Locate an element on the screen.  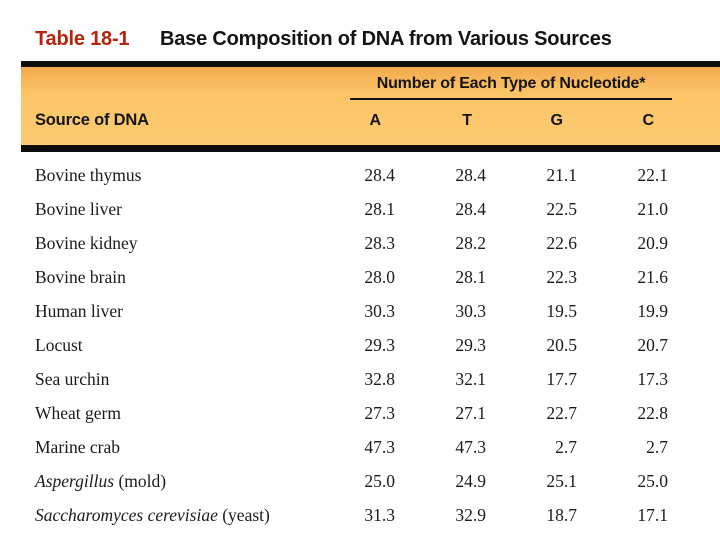
mid-rule is located at coordinates (370, 148).